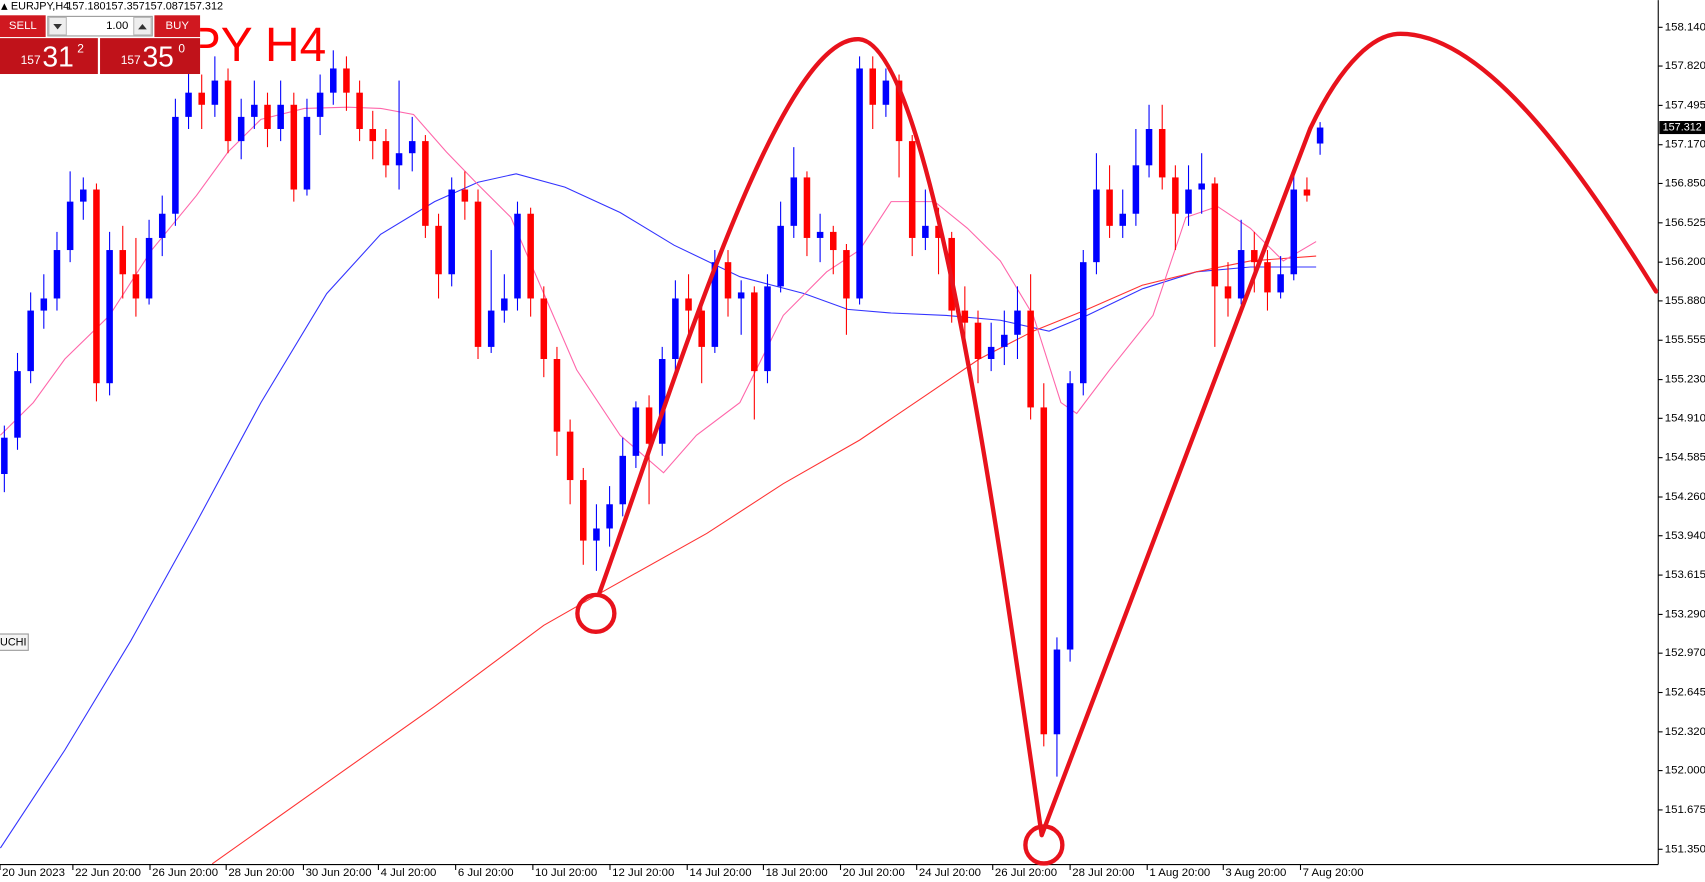  I want to click on y-tick-label: 158.140, so click(1685, 27).